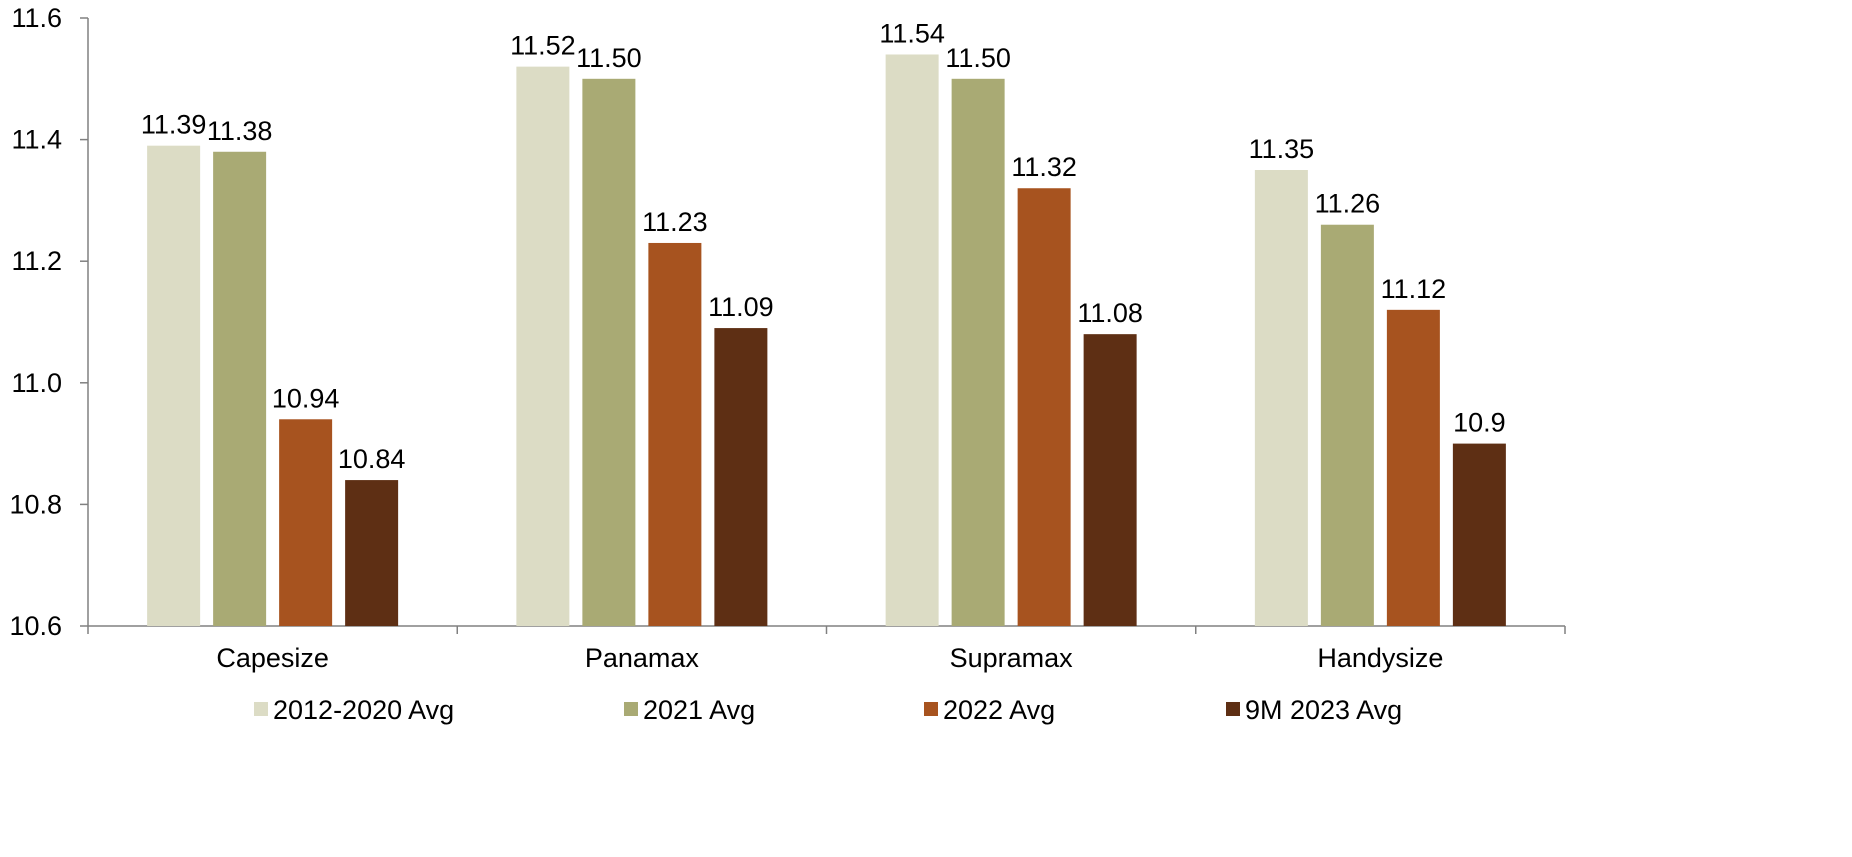 Image resolution: width=1852 pixels, height=857 pixels. Describe the element at coordinates (372, 459) in the screenshot. I see `data-label: 10.84` at that location.